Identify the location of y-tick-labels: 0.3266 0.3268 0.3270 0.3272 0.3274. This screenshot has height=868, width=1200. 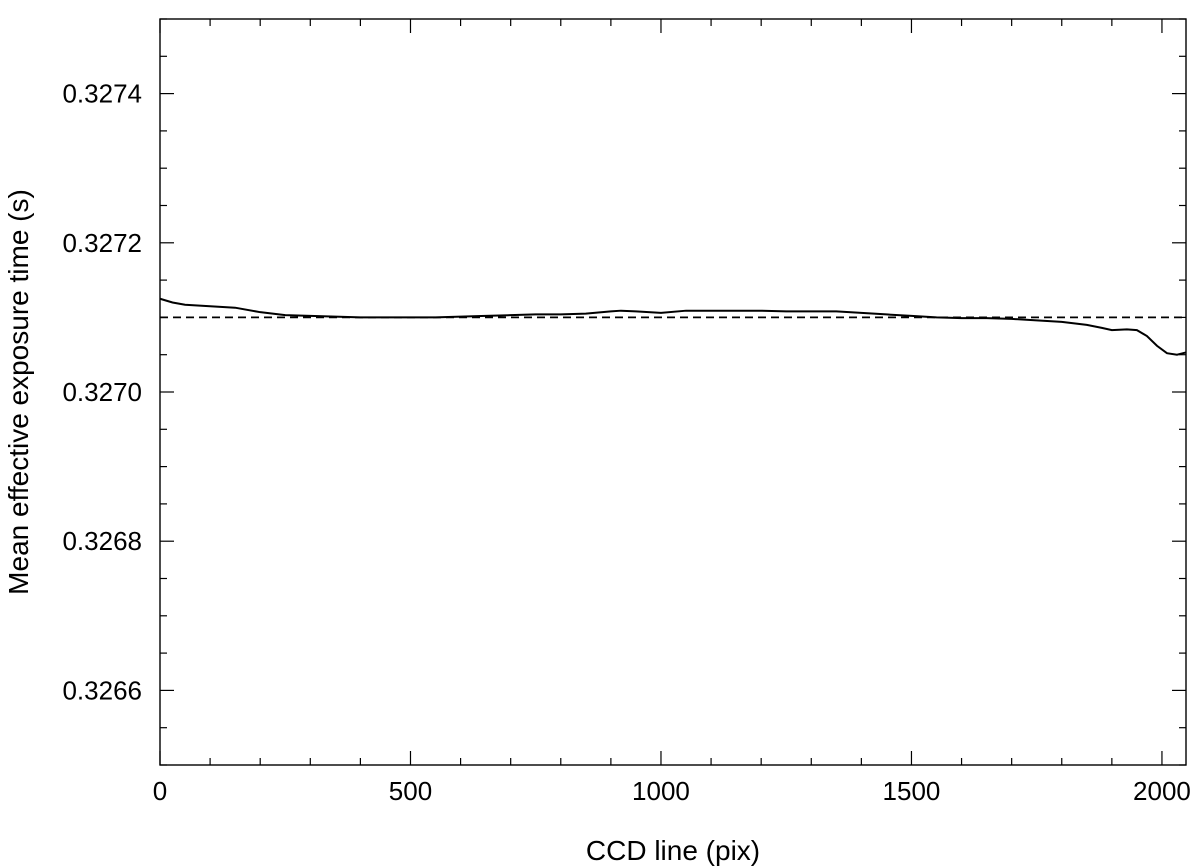
(102, 392).